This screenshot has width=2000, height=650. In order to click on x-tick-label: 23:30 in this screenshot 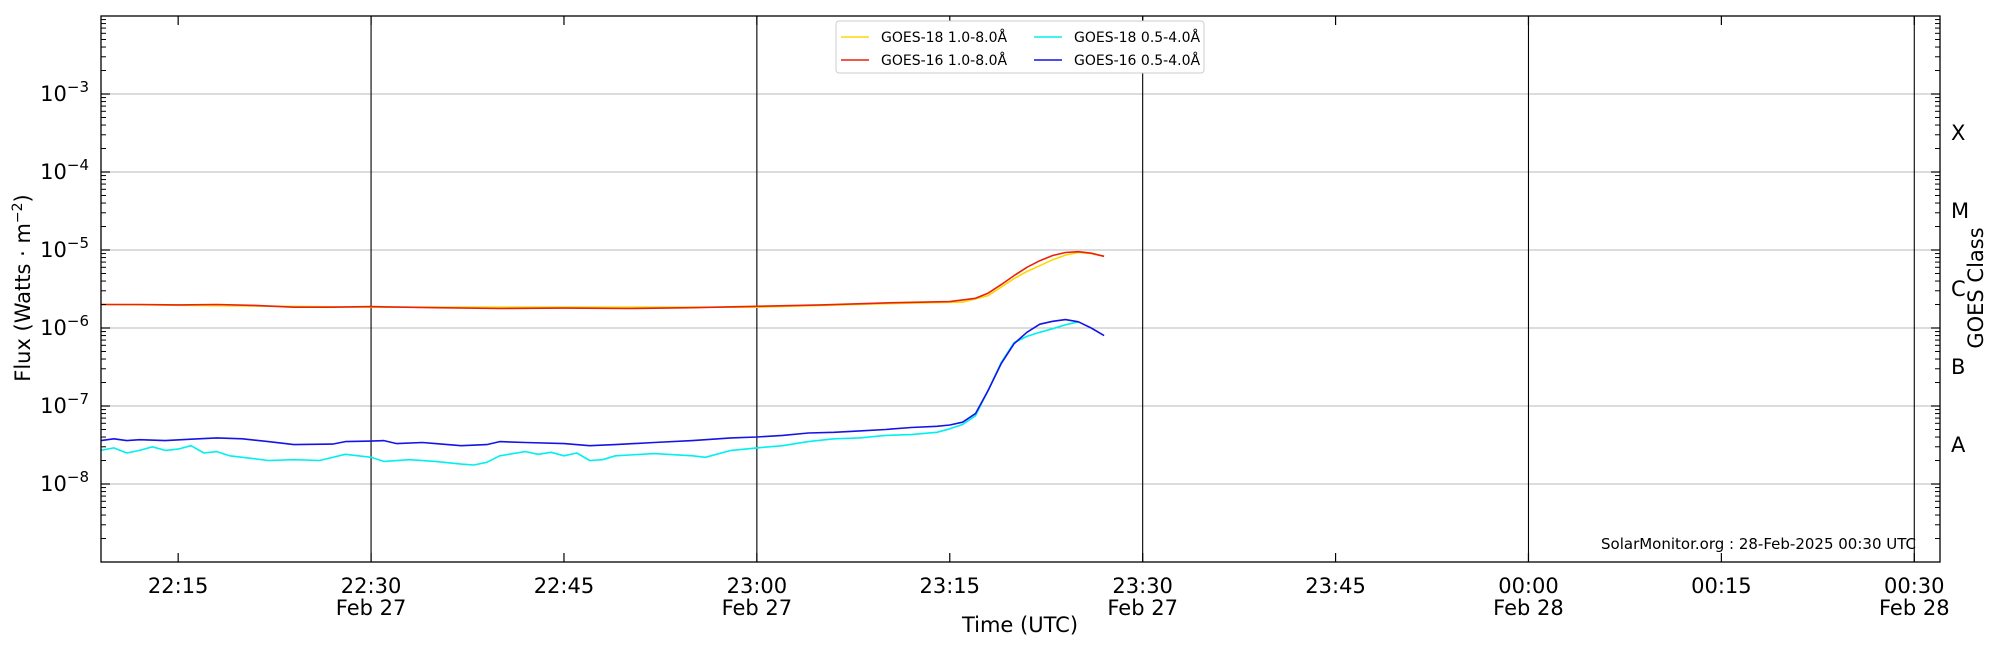, I will do `click(1142, 586)`.